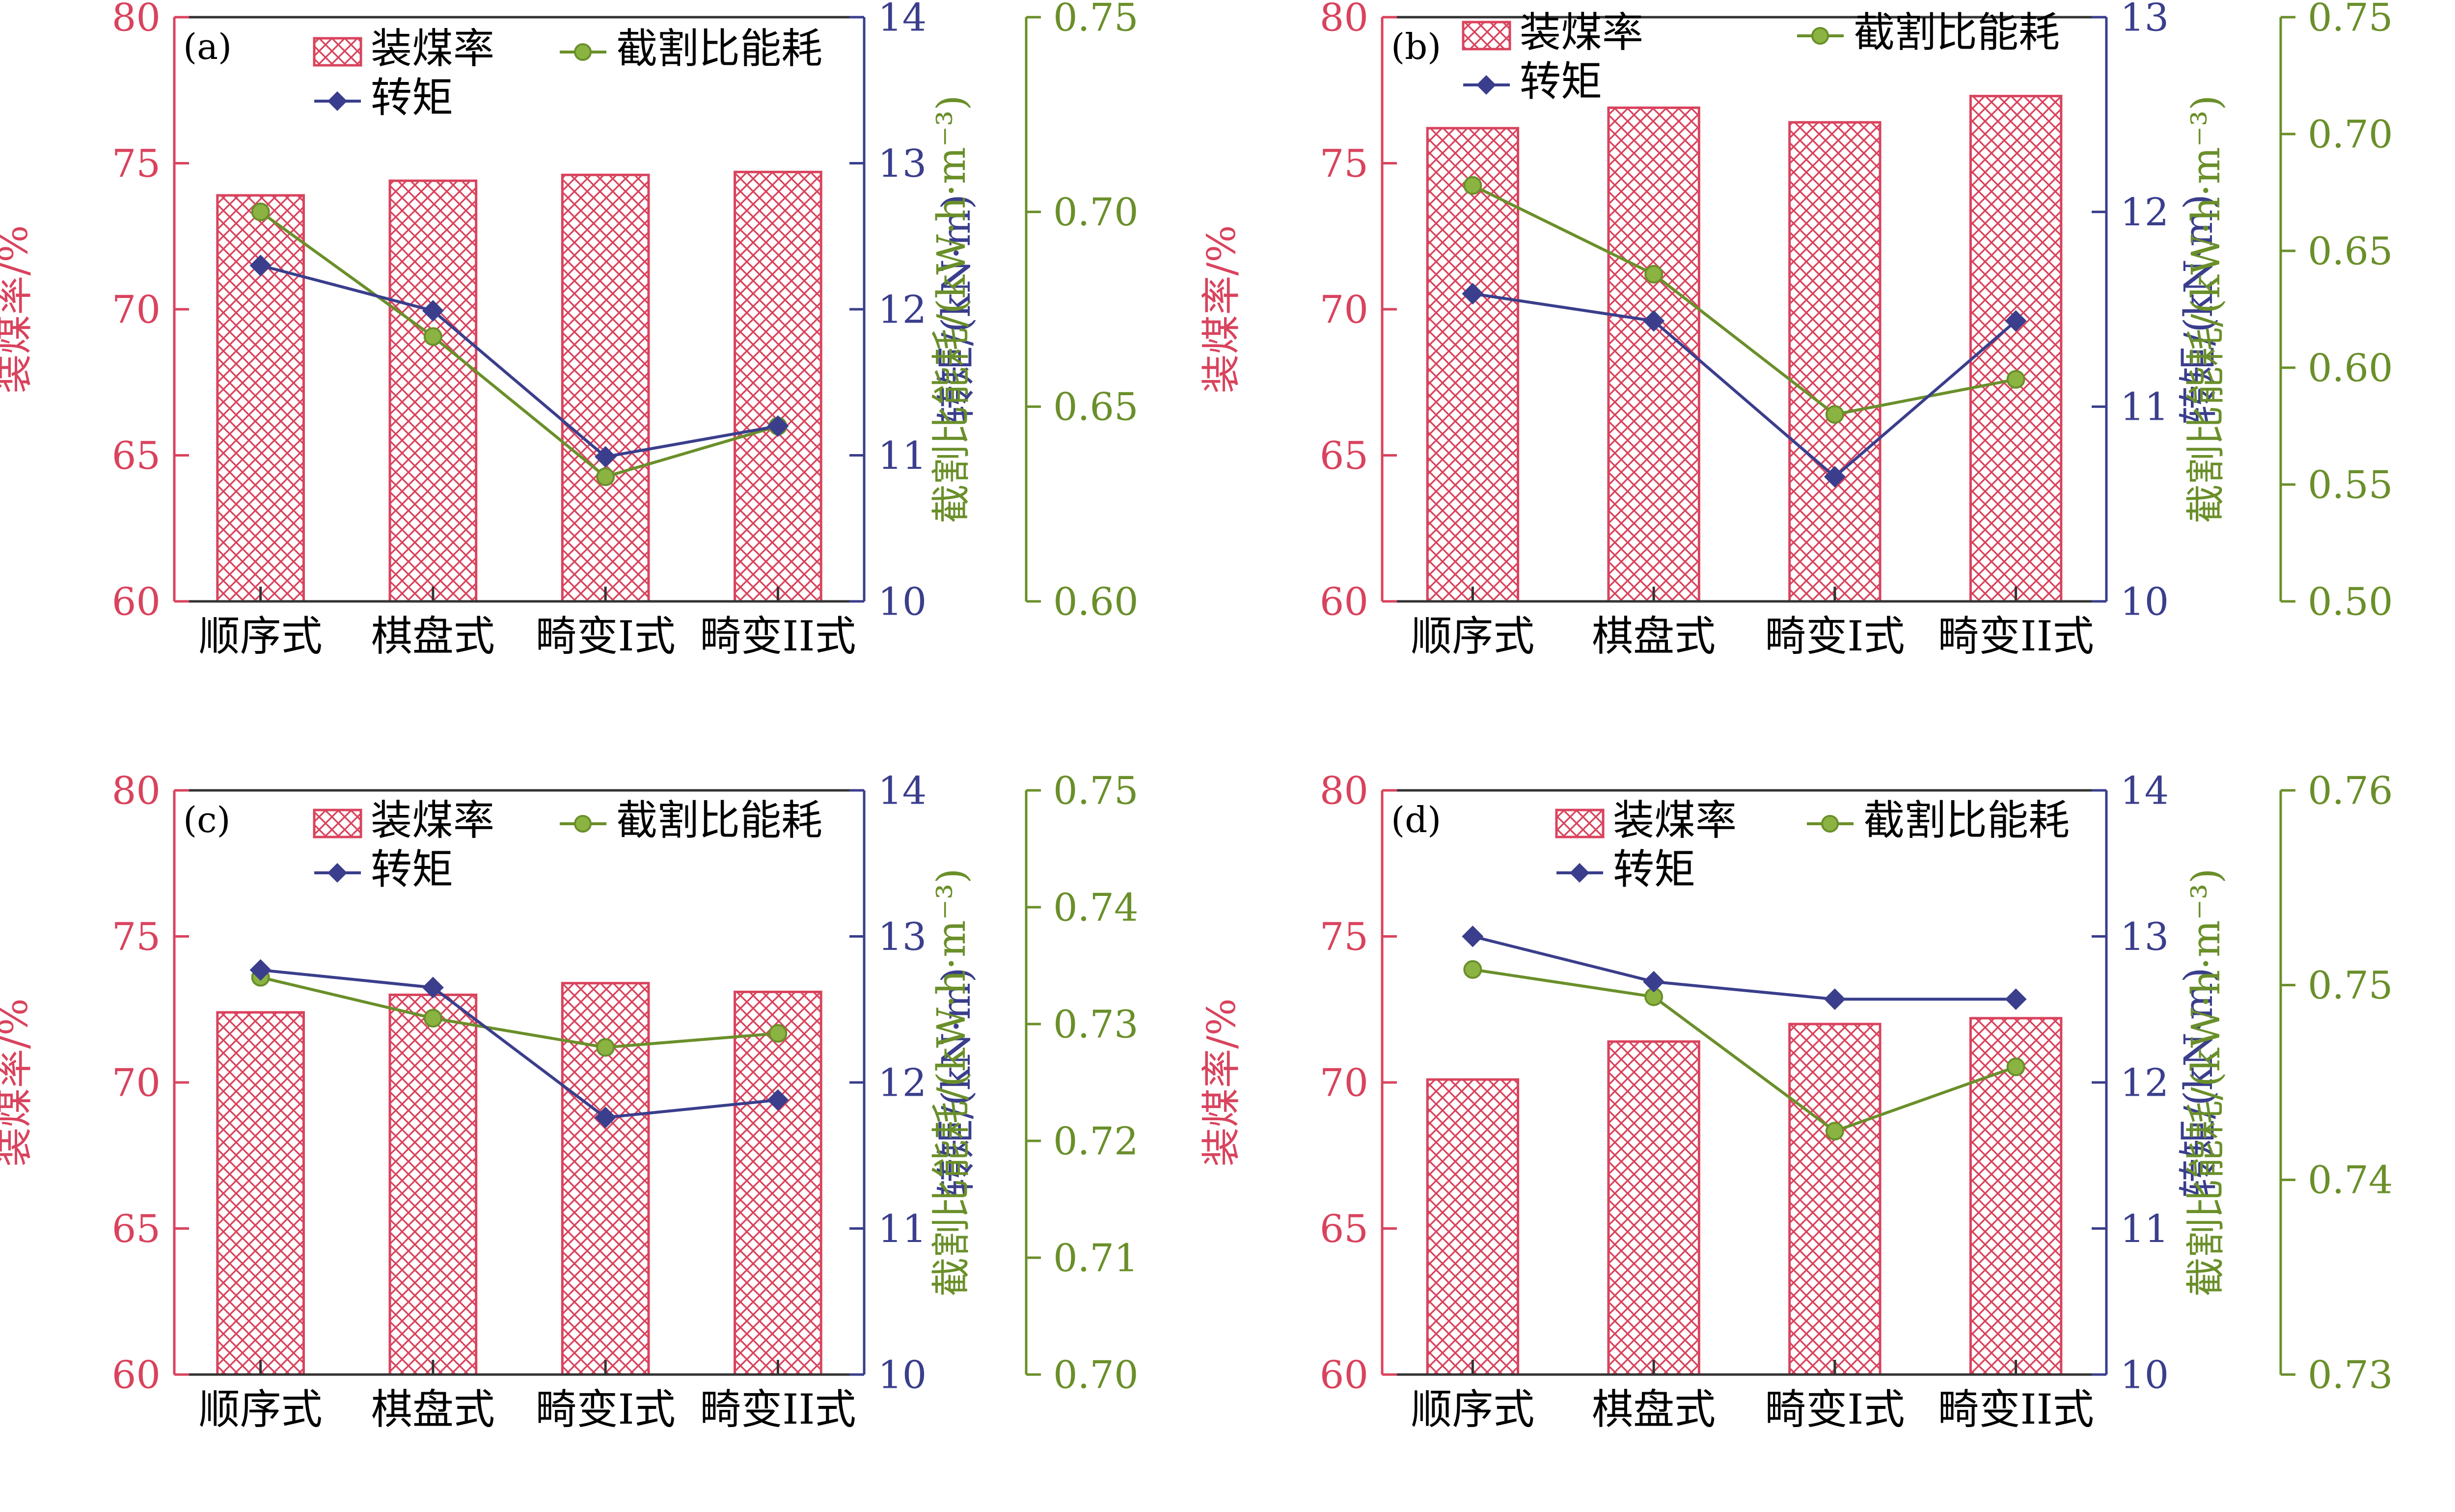  What do you see at coordinates (2350, 368) in the screenshot?
I see `right-2-tick-label: 0.60` at bounding box center [2350, 368].